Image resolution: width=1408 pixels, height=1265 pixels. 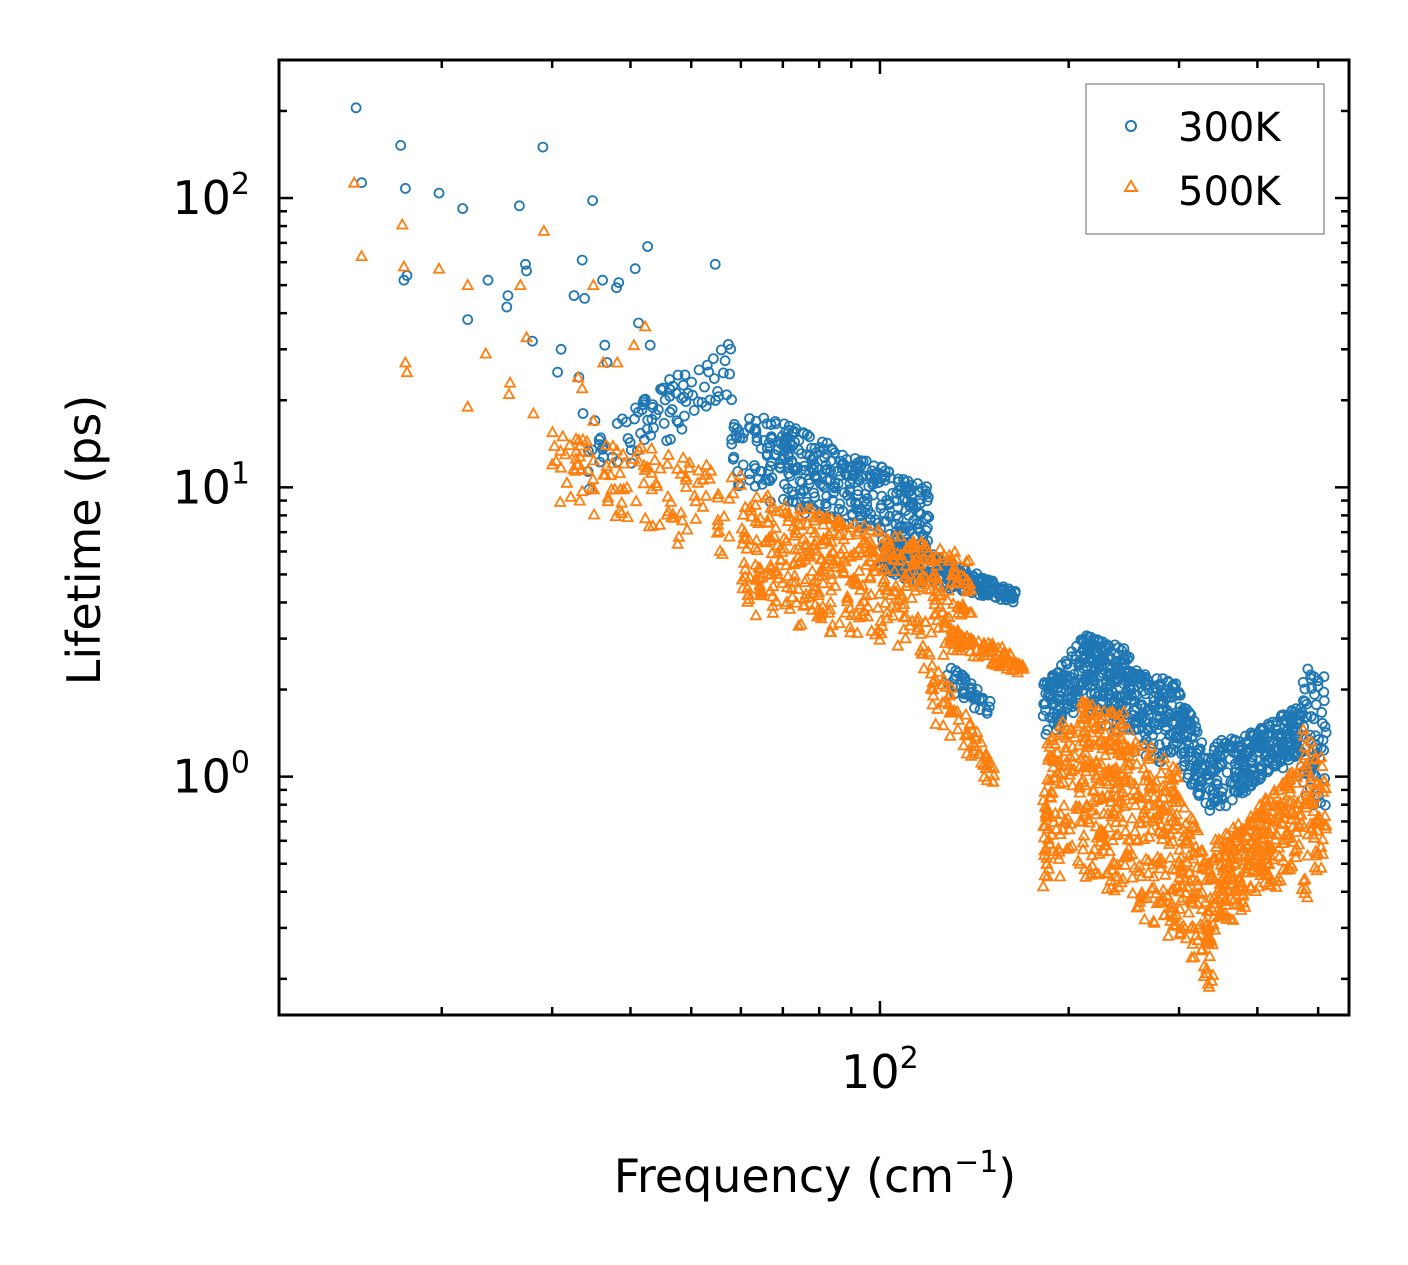 I want to click on x-axis-title-exponent: −1, so click(x=976, y=1162).